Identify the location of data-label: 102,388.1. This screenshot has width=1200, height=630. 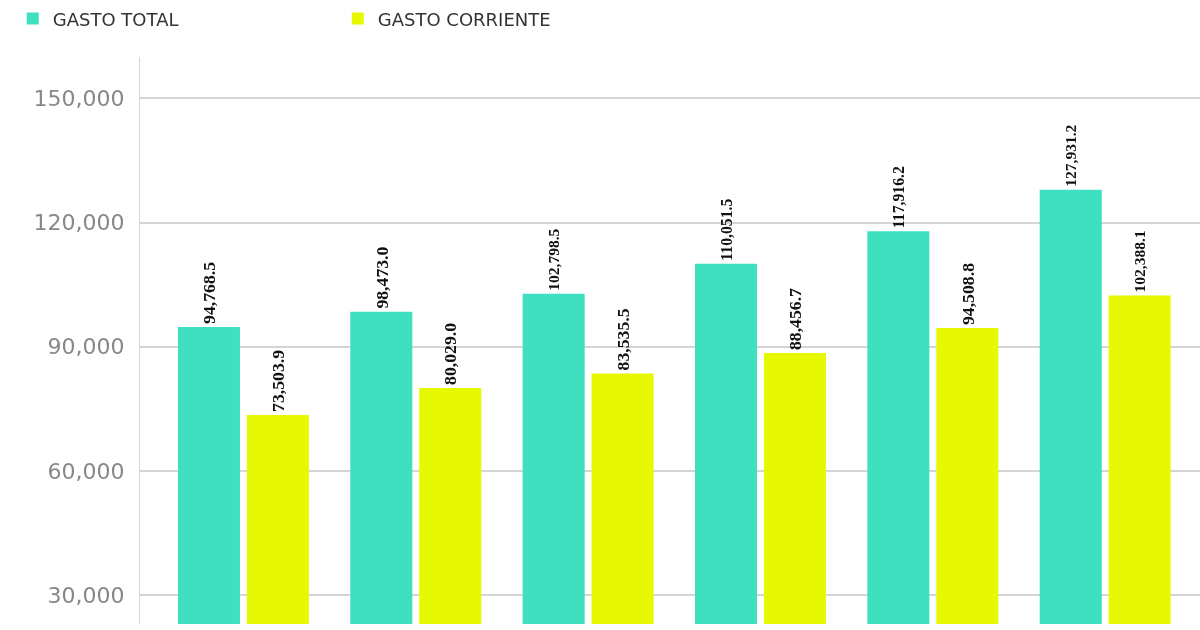
(1140, 261).